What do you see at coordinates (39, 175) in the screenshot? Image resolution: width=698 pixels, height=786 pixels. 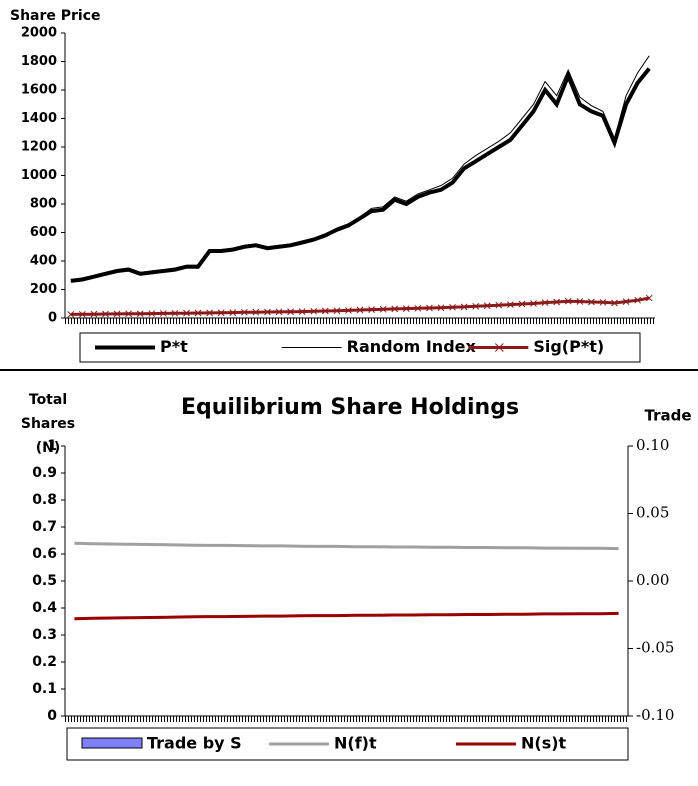 I see `y-tick-label: 1000` at bounding box center [39, 175].